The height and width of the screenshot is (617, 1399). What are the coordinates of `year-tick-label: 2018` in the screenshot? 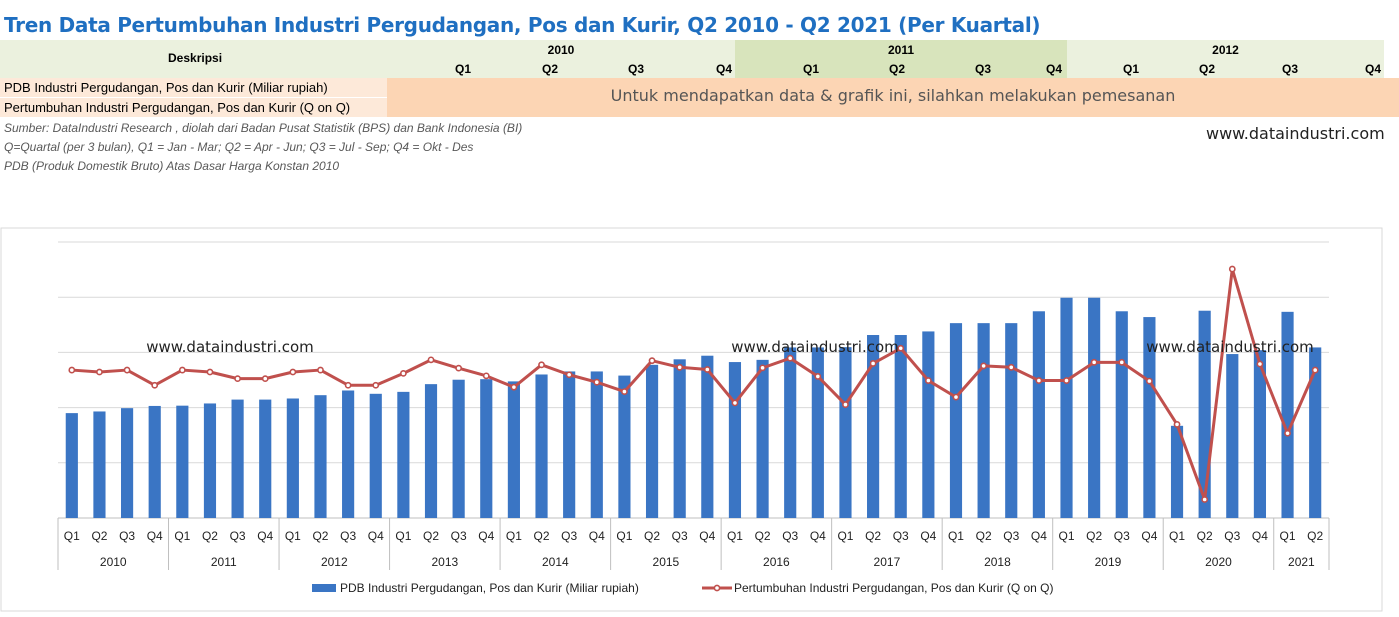 It's located at (997, 562).